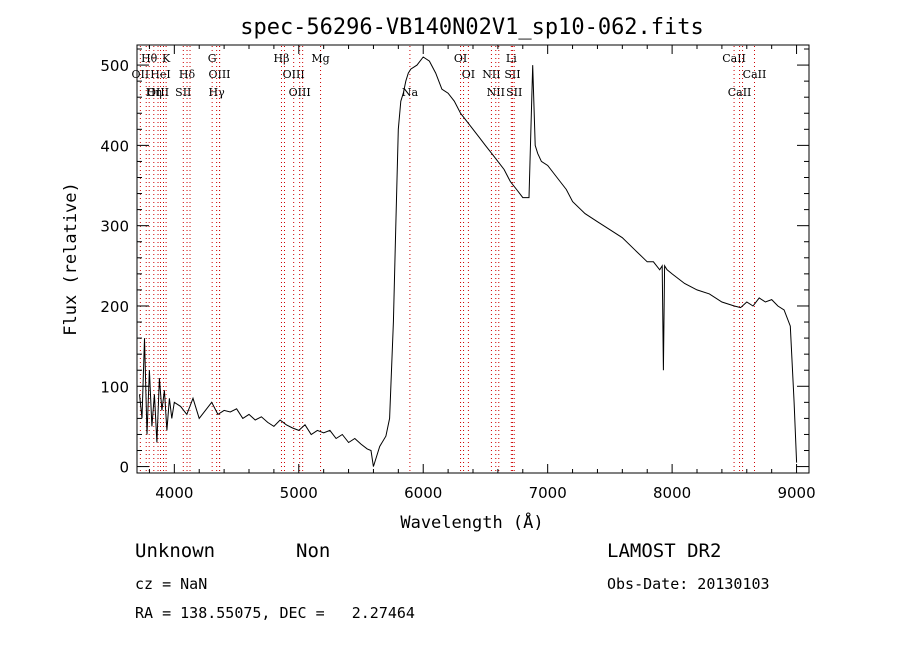  What do you see at coordinates (114, 146) in the screenshot?
I see `y-tick-label: 400` at bounding box center [114, 146].